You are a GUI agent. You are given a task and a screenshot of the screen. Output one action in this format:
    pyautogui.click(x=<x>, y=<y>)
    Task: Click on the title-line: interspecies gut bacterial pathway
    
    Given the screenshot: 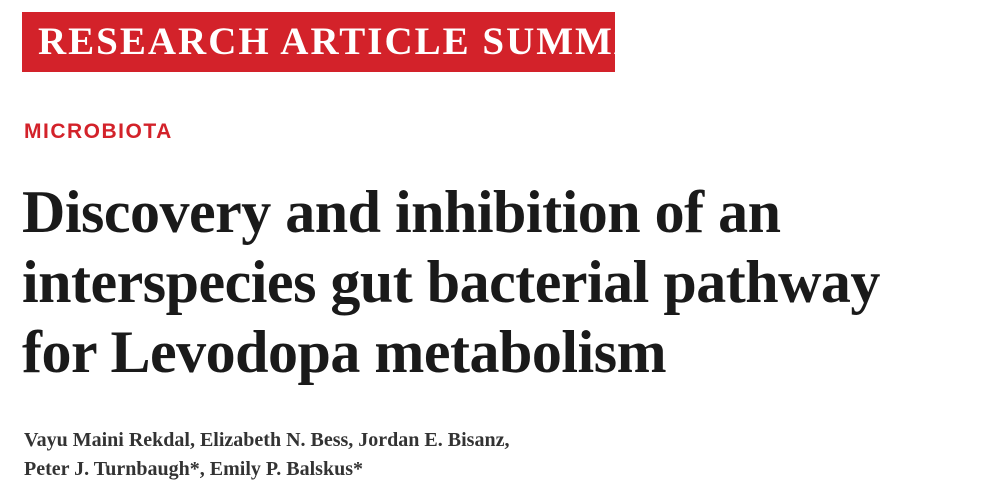 What is the action you would take?
    pyautogui.click(x=451, y=282)
    